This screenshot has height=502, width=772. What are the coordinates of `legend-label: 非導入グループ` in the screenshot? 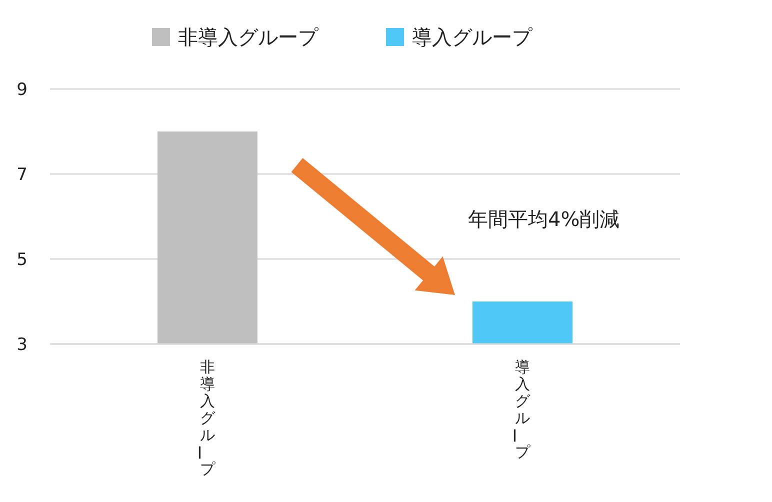 It's located at (248, 37).